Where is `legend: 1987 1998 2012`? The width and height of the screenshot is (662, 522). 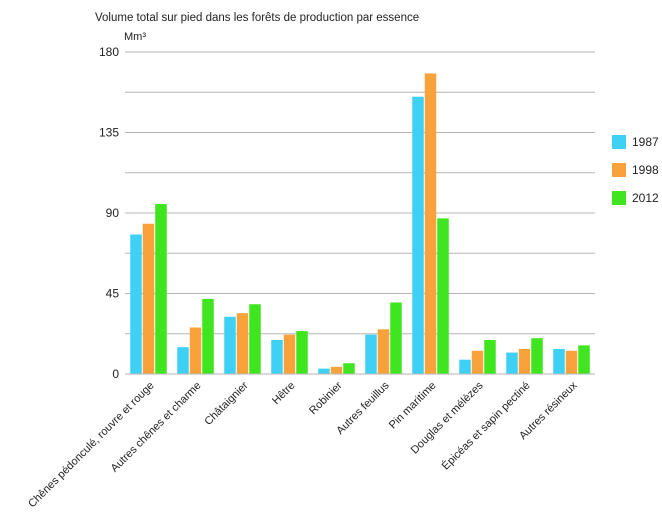
legend: 1987 1998 2012 is located at coordinates (635, 170).